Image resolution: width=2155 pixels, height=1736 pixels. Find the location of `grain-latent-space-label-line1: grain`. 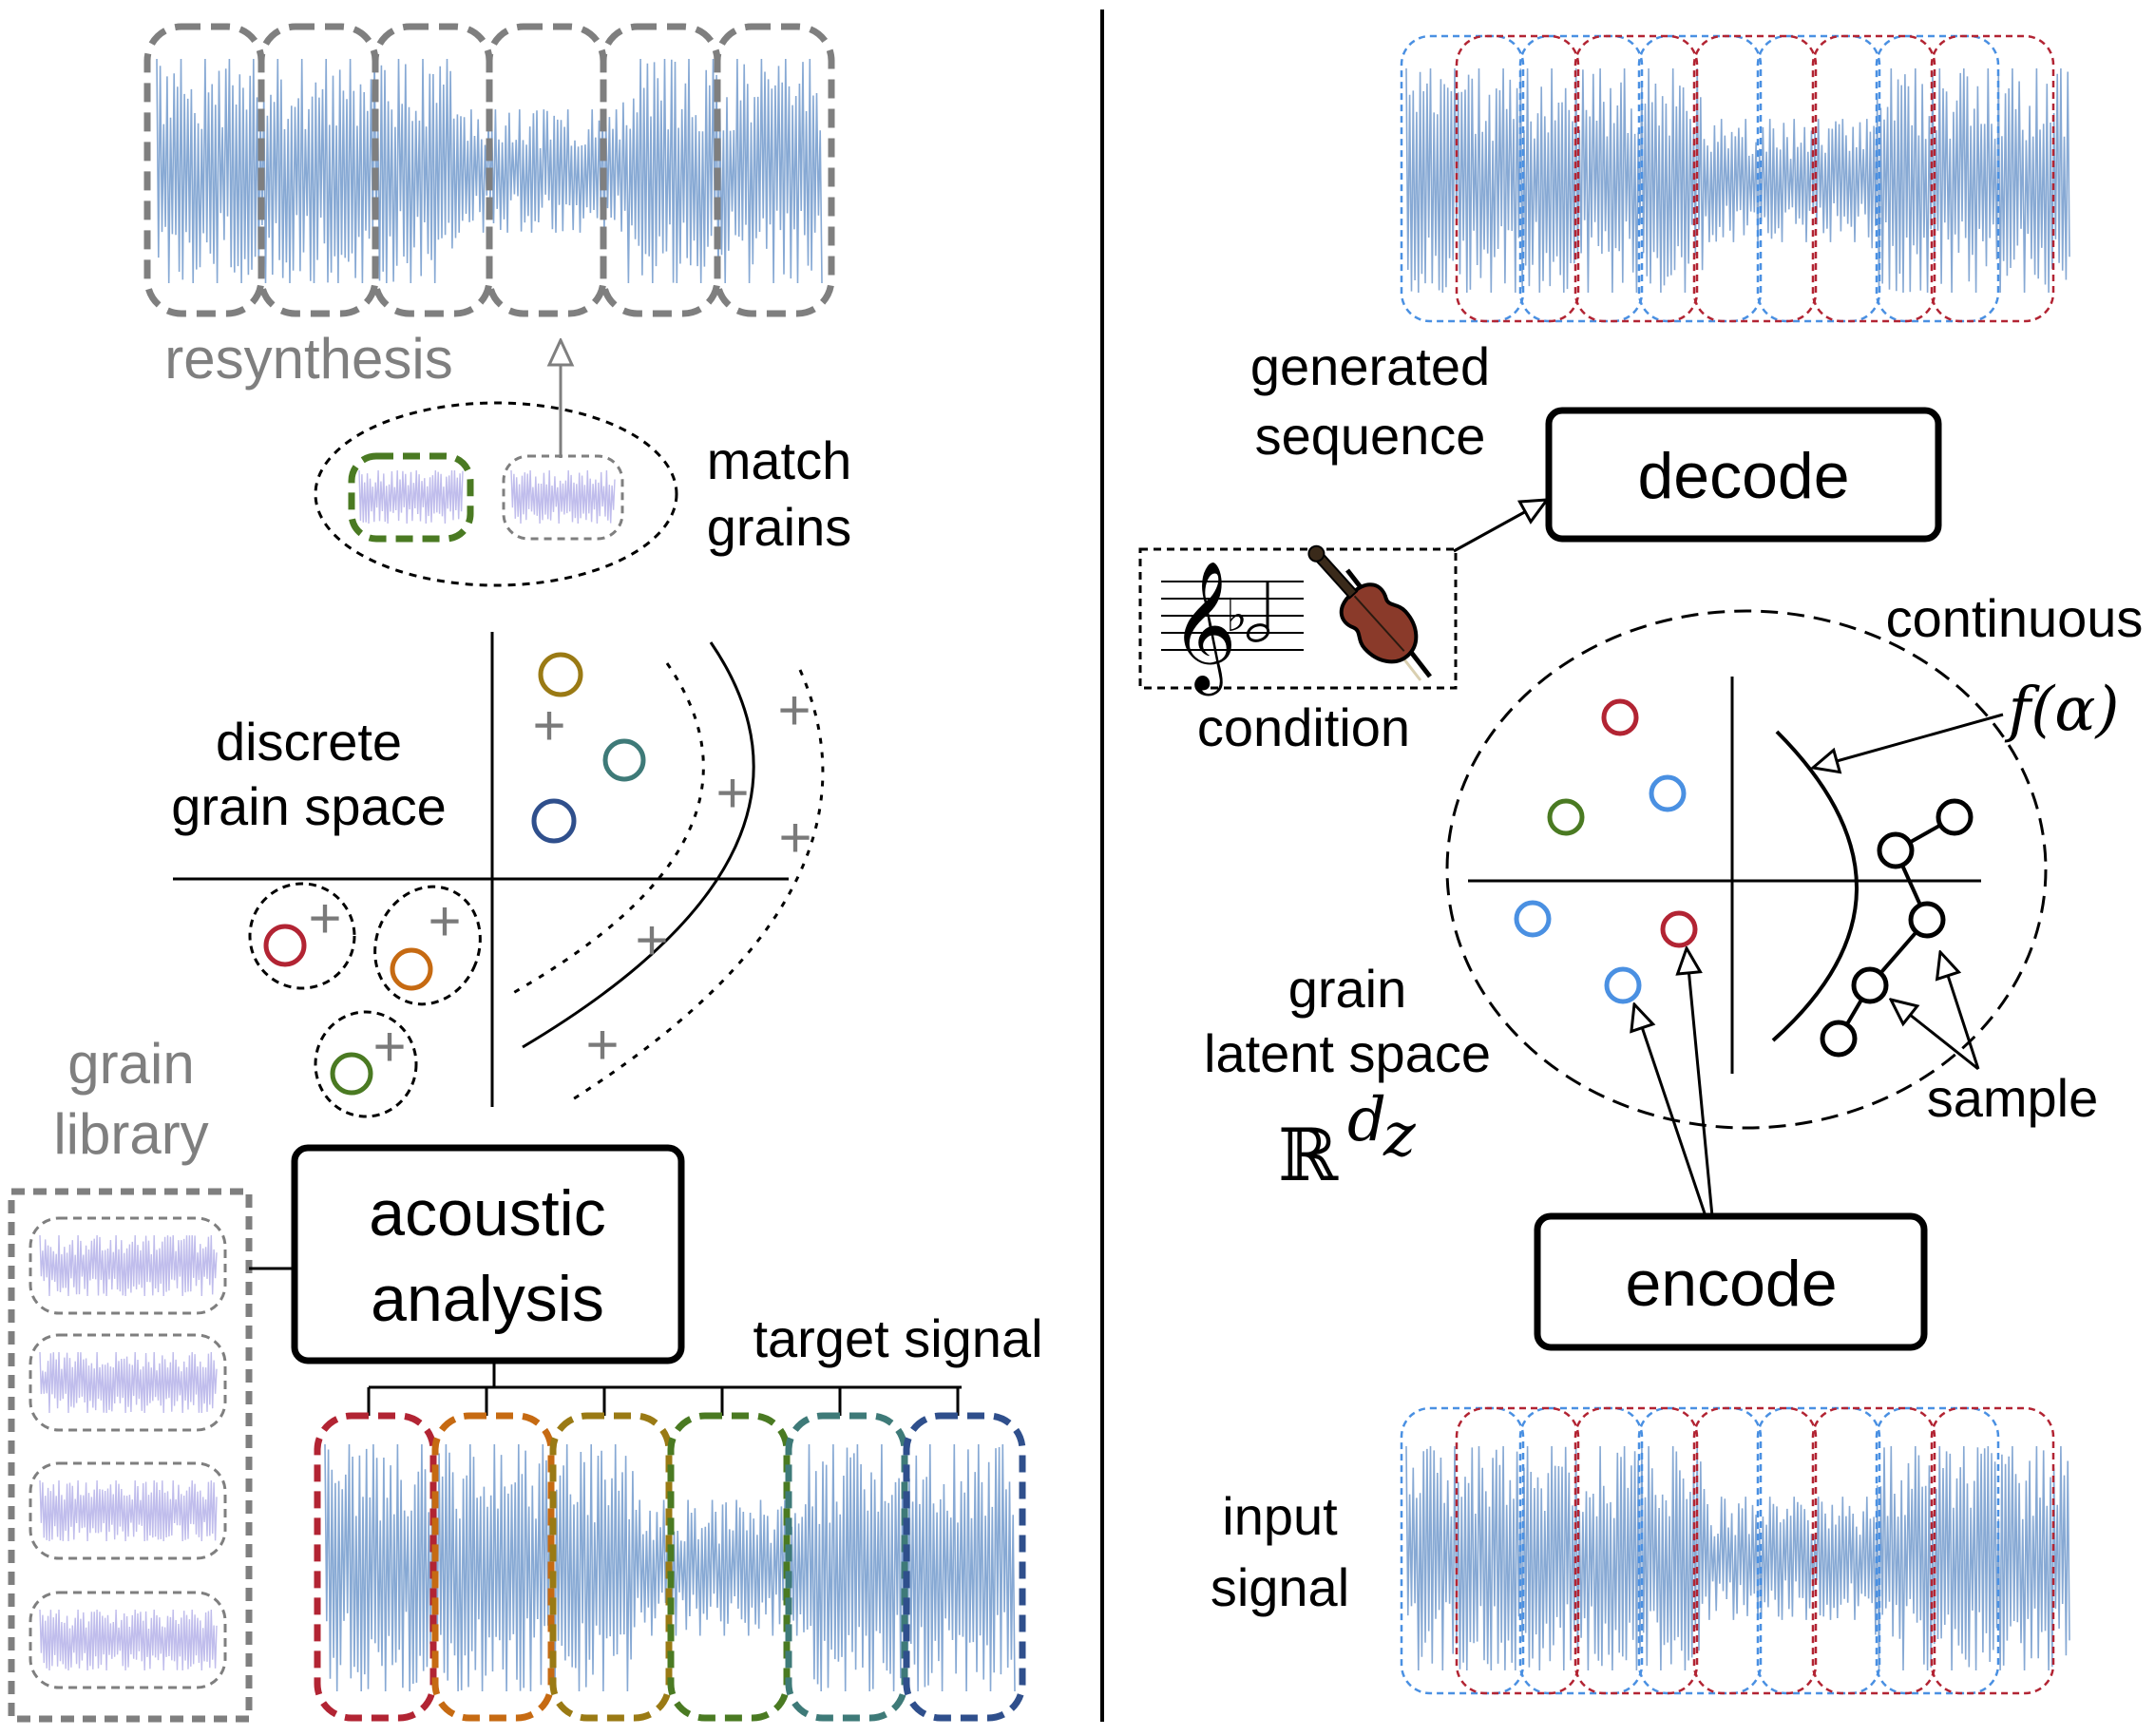

grain-latent-space-label-line1: grain is located at coordinates (1347, 989).